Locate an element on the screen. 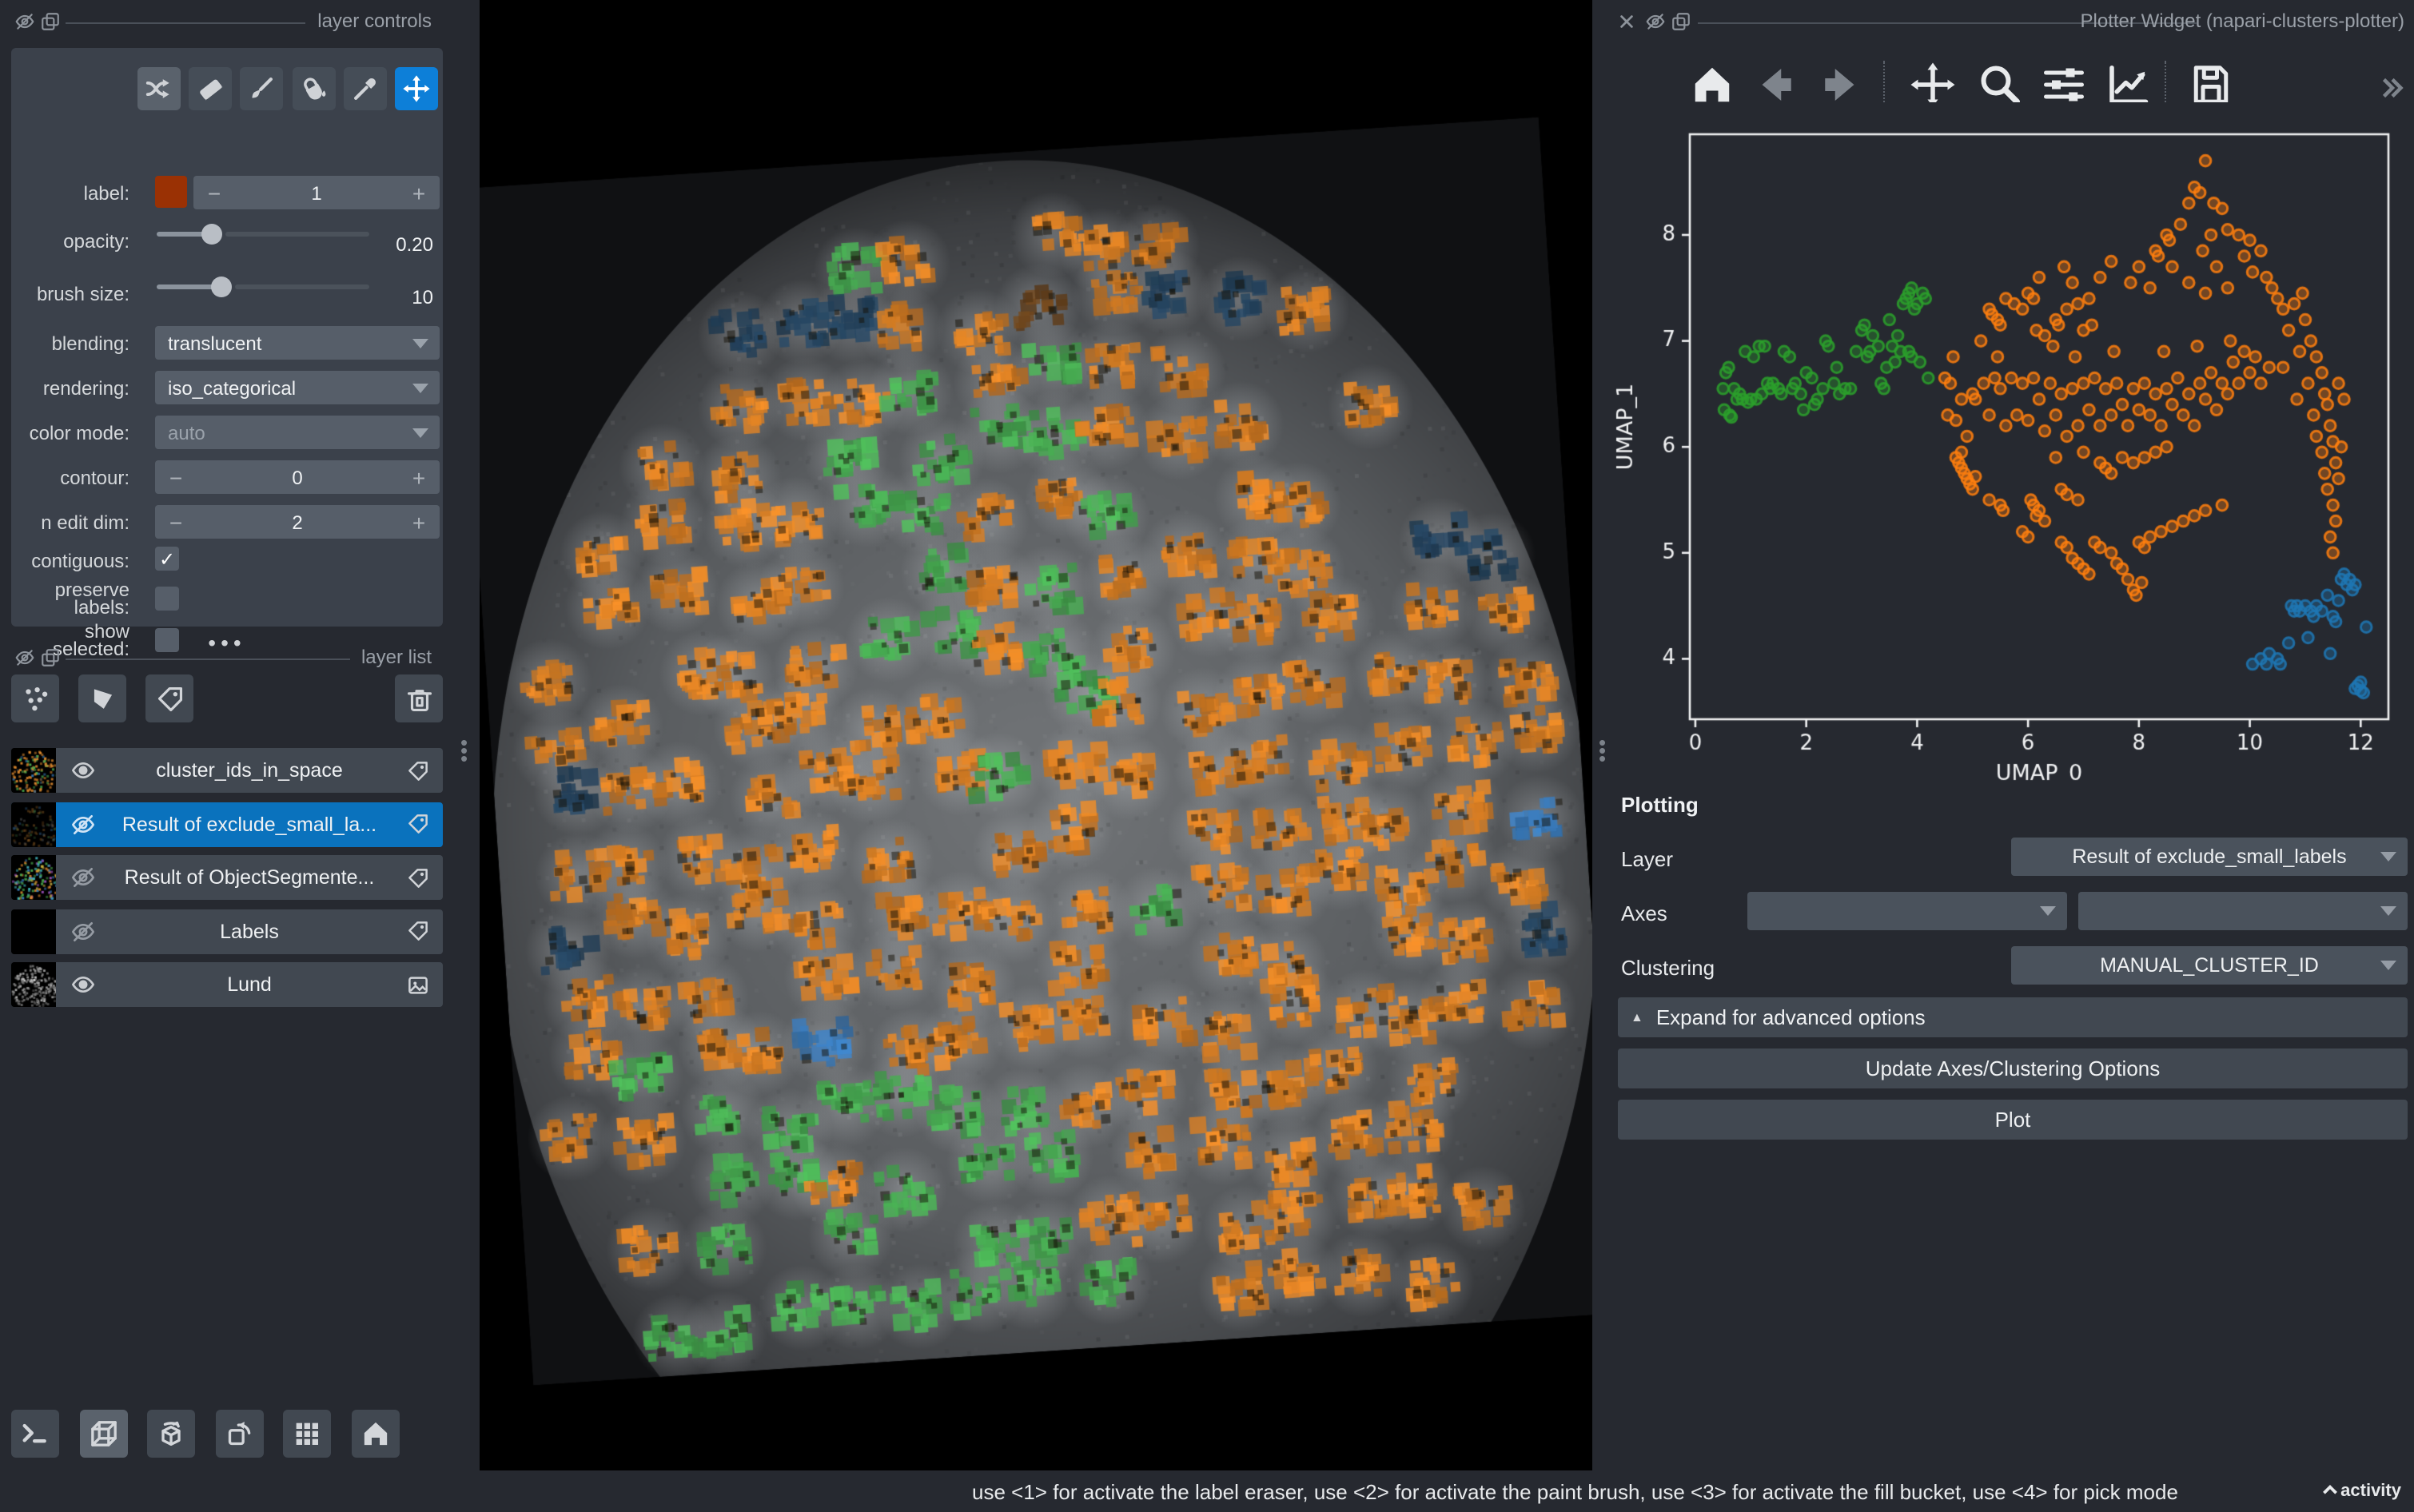  ndisplay-cube-button is located at coordinates (103, 1434).